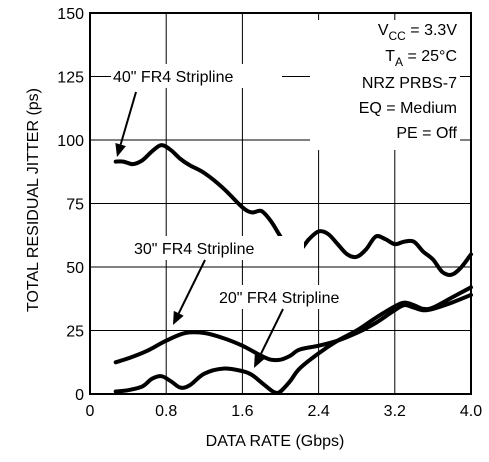 The image size is (489, 462). I want to click on condition-vcc: VCC = 3.3V, so click(417, 32).